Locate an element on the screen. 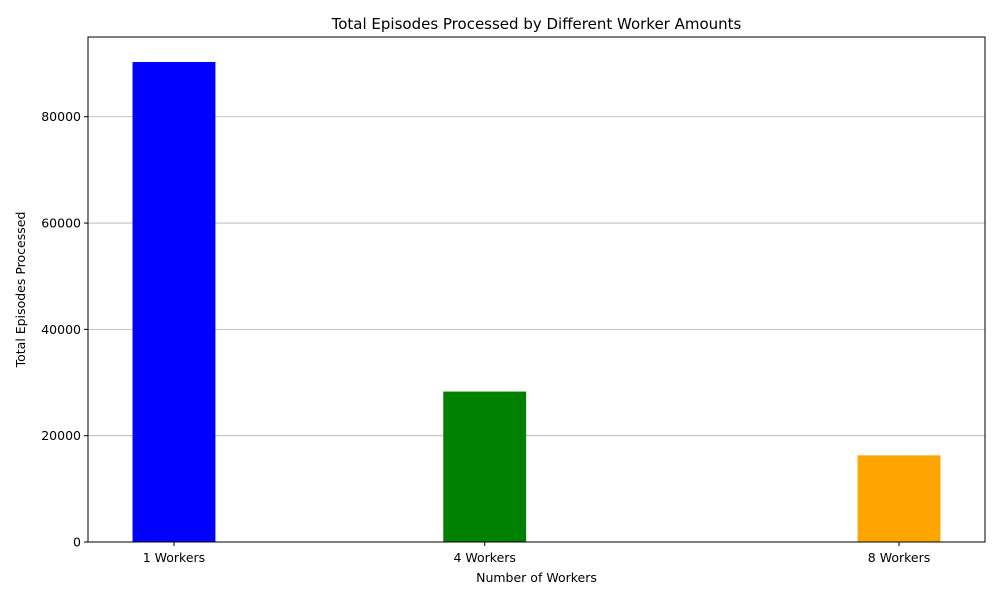 Image resolution: width=1000 pixels, height=600 pixels. y-tick-label: 0 is located at coordinates (77, 542).